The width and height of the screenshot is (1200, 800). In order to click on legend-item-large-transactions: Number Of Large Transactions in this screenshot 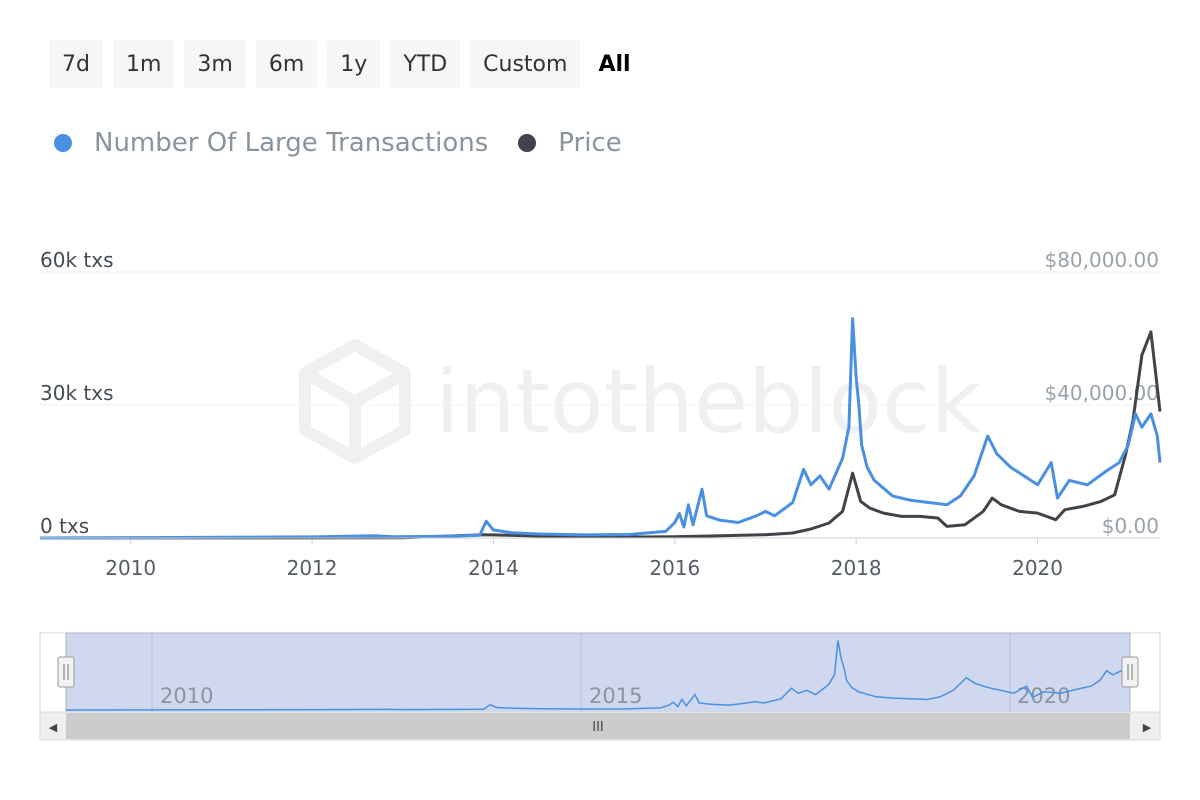, I will do `click(271, 143)`.